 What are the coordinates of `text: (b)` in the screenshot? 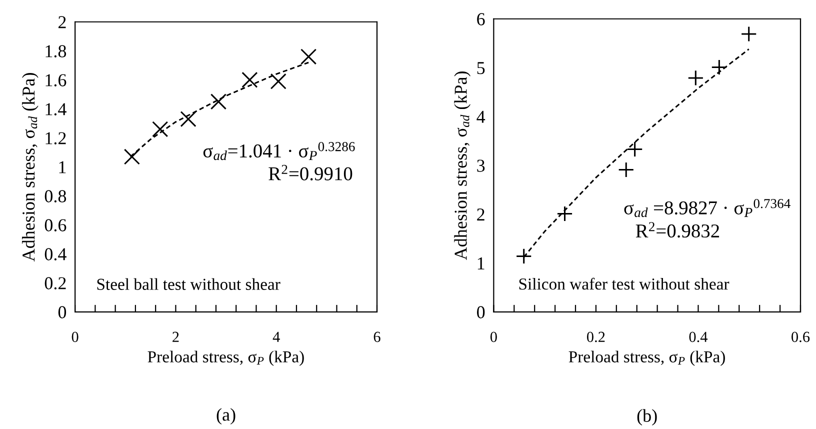 It's located at (647, 417).